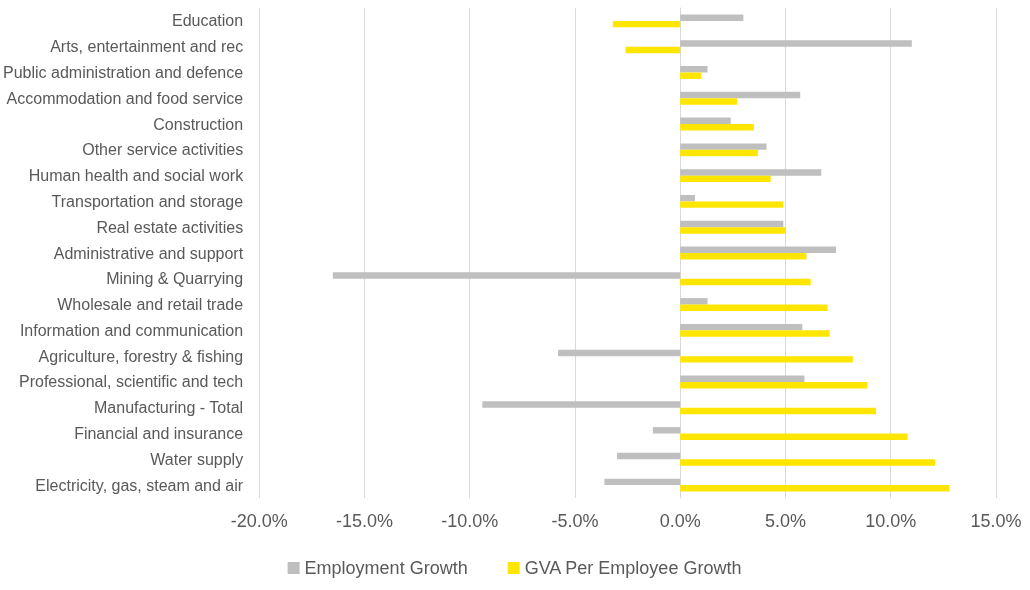 This screenshot has height=590, width=1030. I want to click on y-tick-label: Other service activities, so click(163, 150).